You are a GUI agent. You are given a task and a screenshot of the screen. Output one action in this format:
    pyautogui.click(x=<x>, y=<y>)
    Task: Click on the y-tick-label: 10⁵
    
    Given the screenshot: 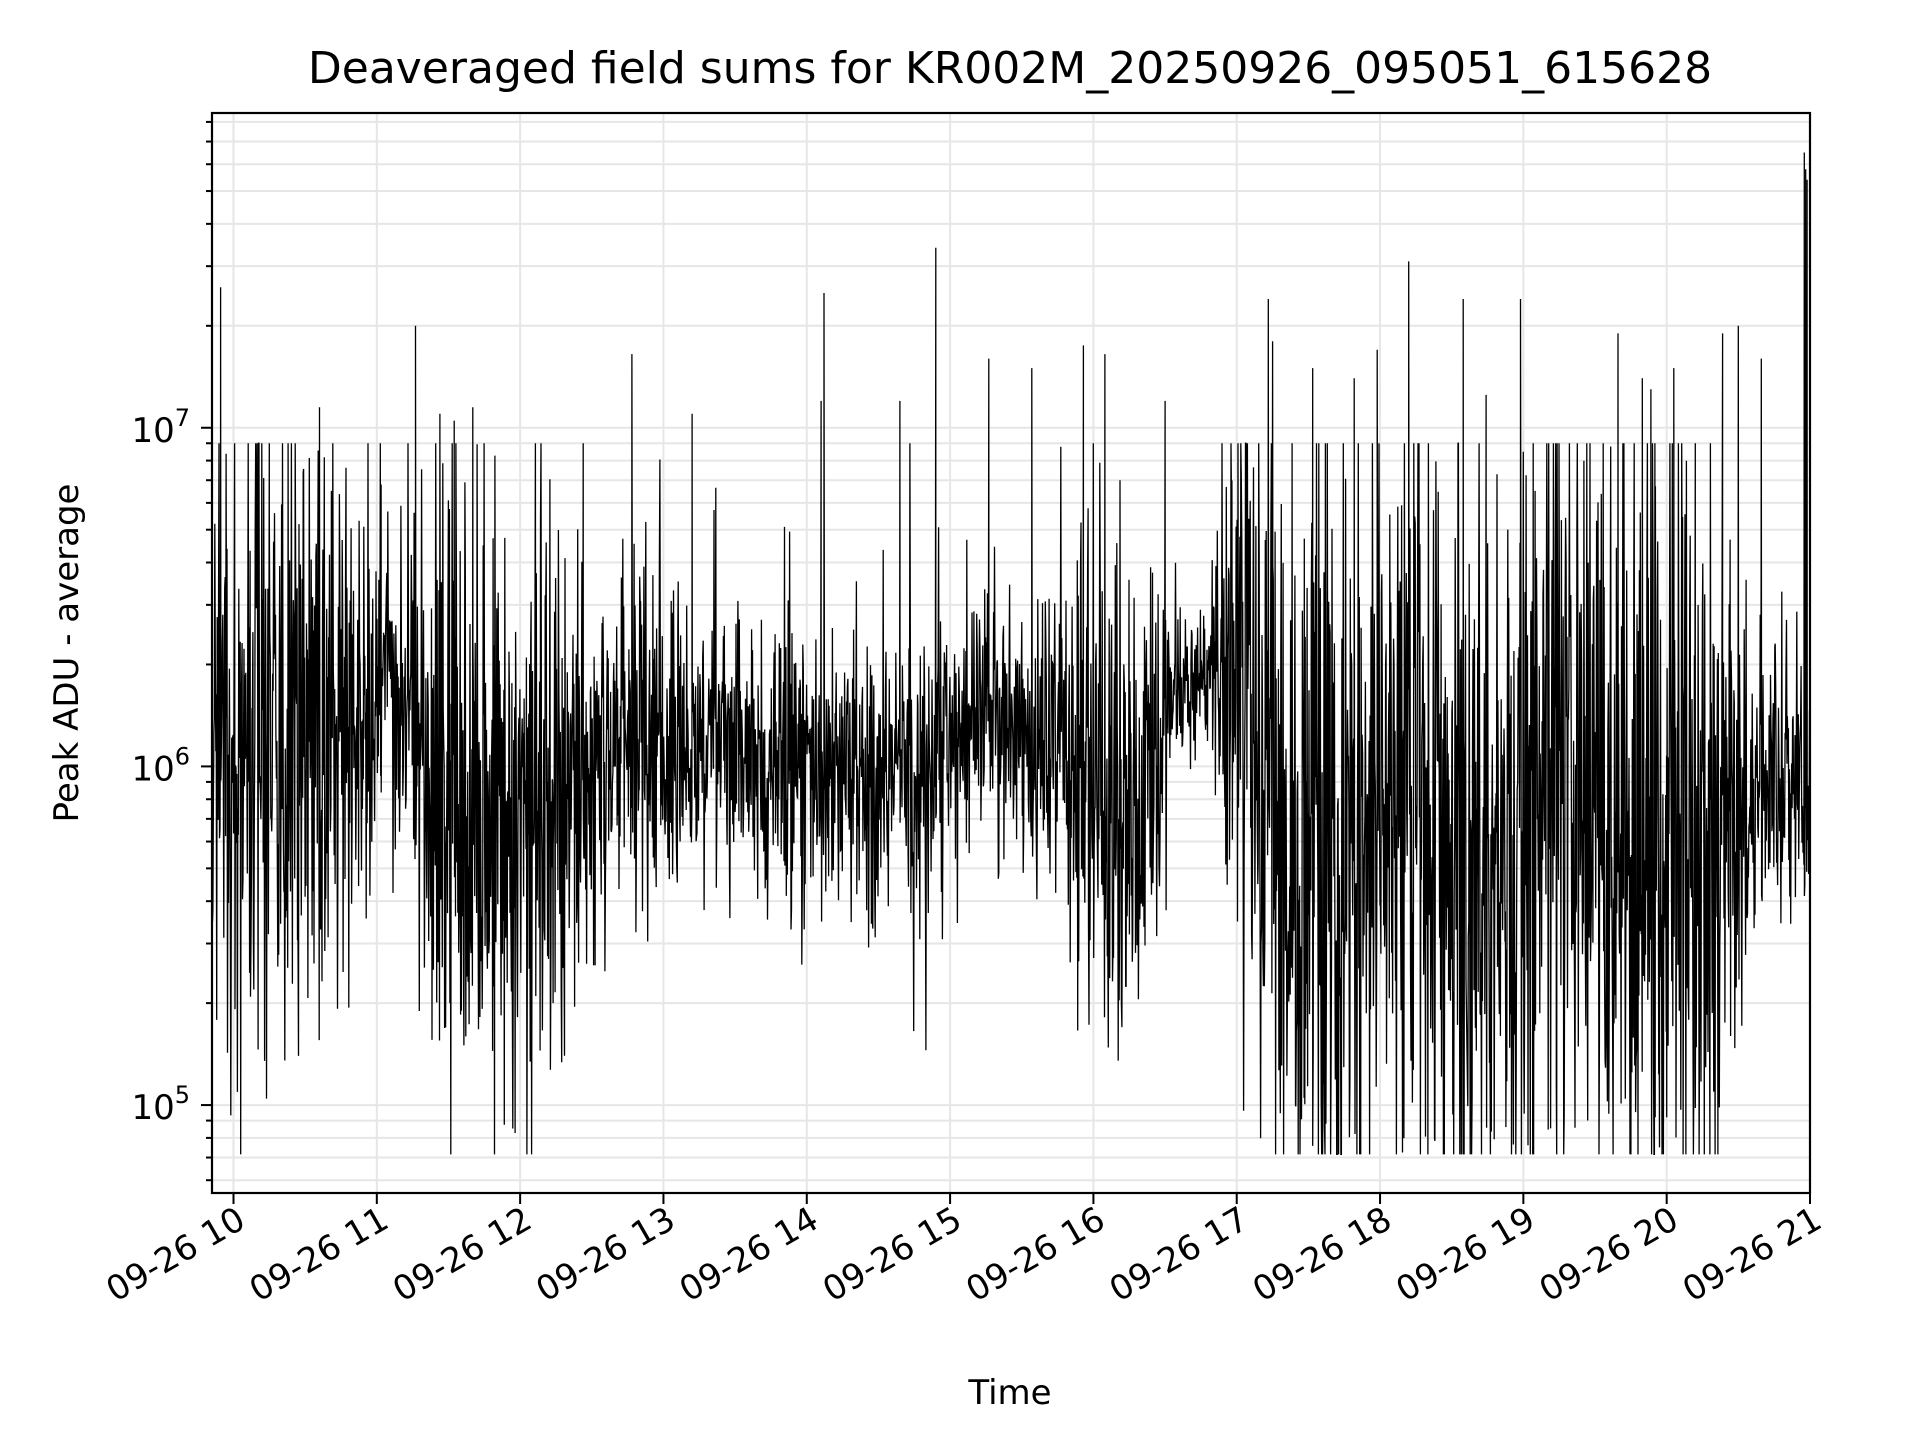 What is the action you would take?
    pyautogui.click(x=160, y=1104)
    